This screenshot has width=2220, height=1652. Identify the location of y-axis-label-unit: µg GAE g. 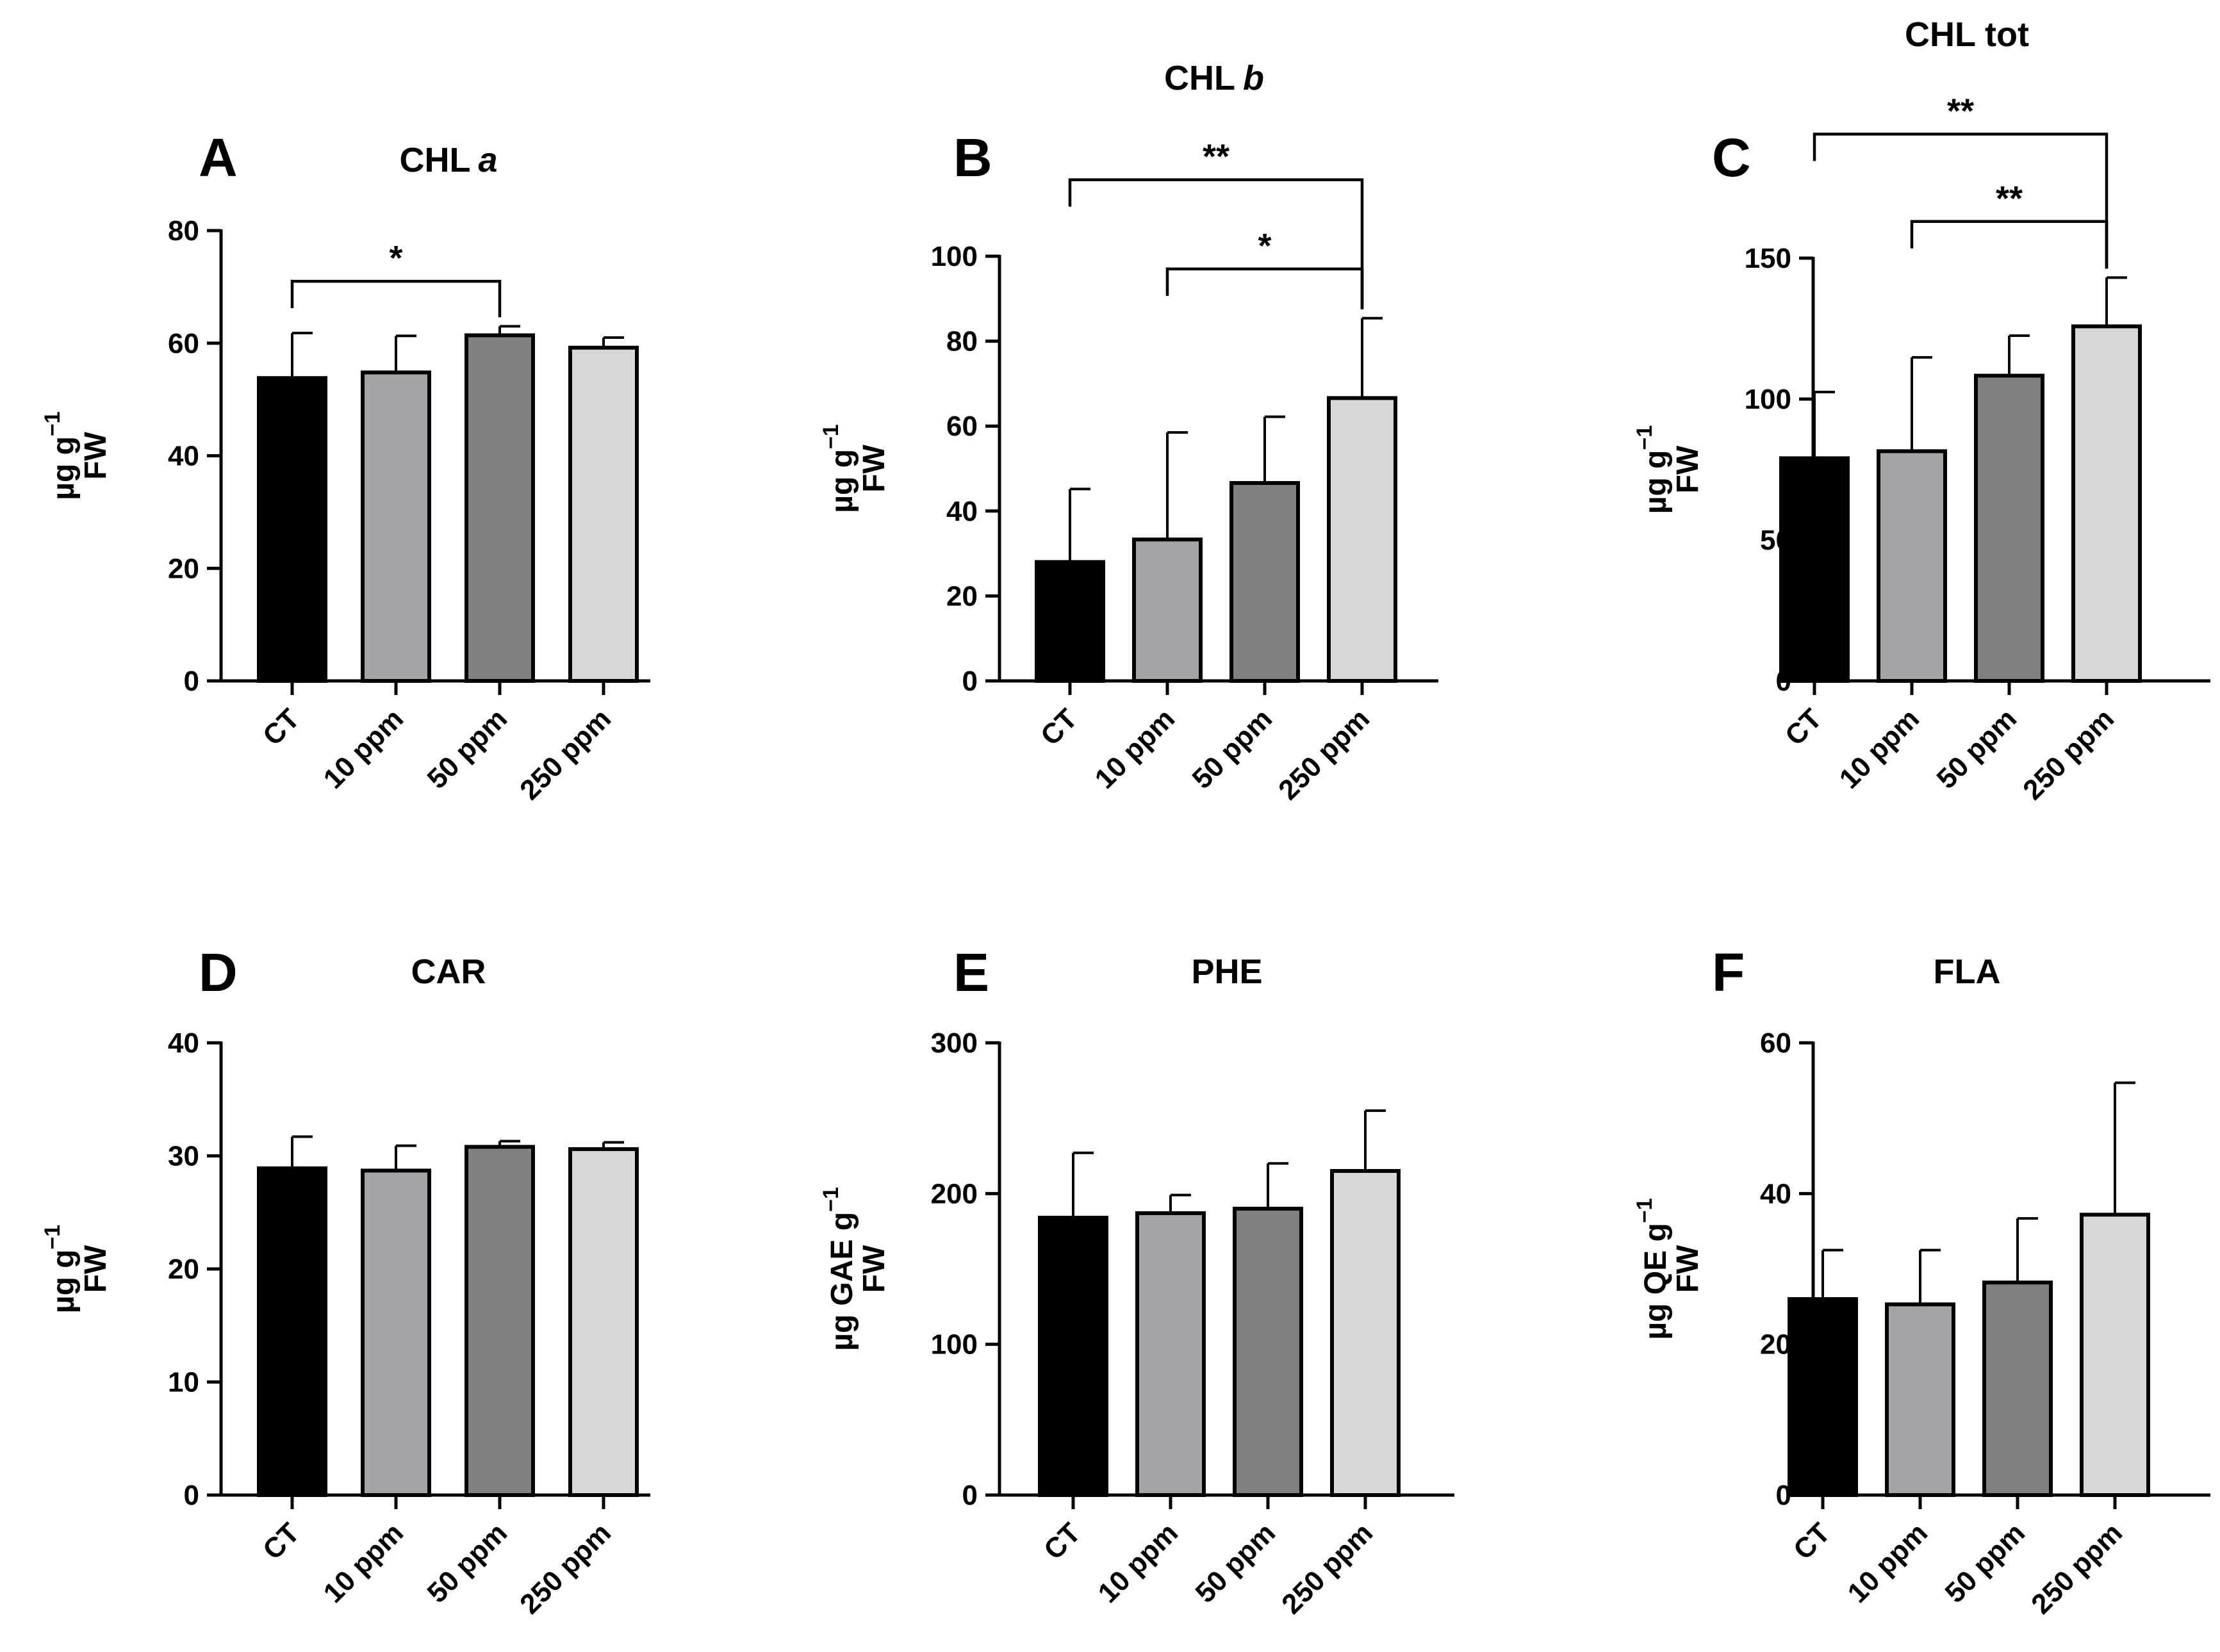
(842, 1281).